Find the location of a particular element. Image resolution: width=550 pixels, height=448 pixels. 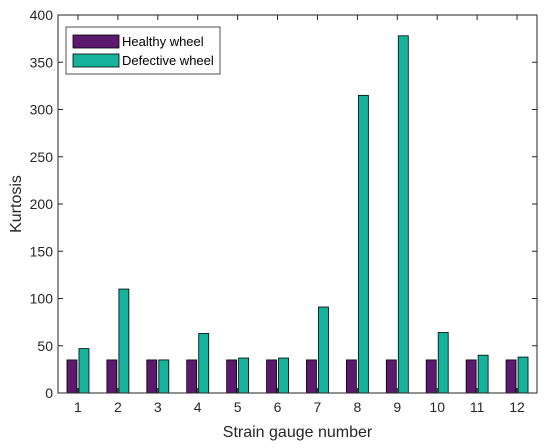

x-tick-label-6: 6 is located at coordinates (278, 407).